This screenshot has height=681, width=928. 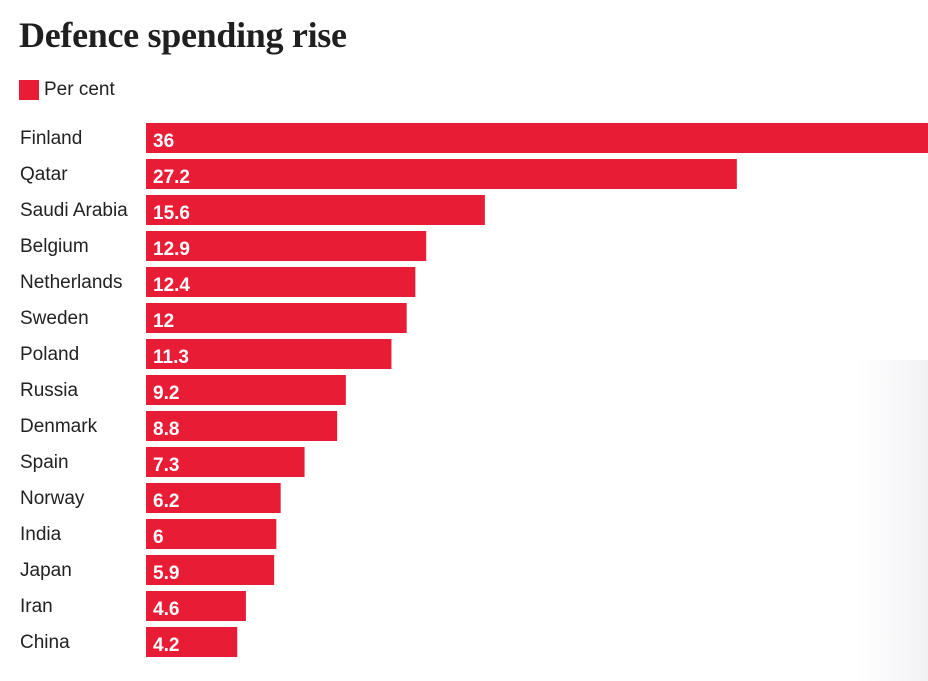 I want to click on bar-value-label: 7.3, so click(x=166, y=465).